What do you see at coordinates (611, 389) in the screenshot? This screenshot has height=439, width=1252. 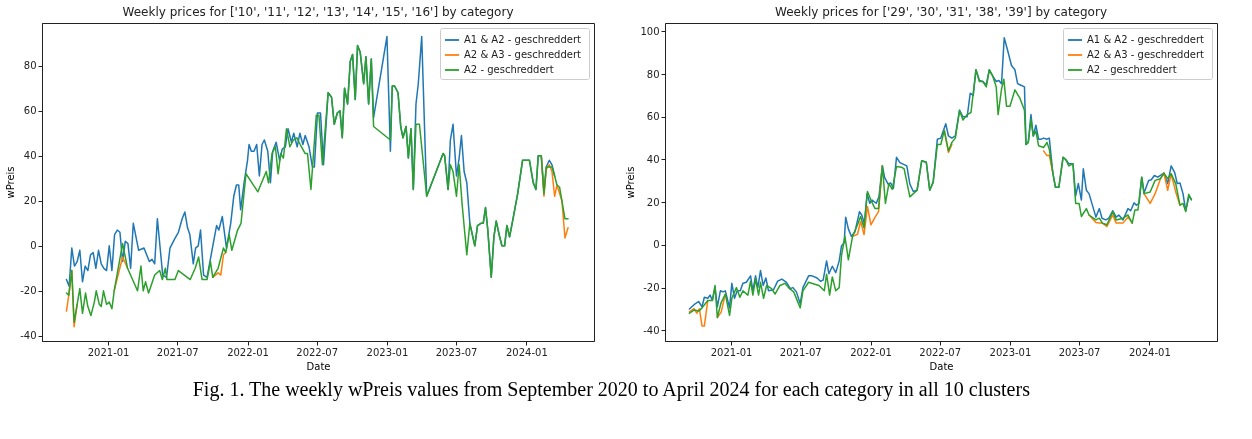 I see `caption: Fig. 1. The weekly wPreis values from September 2020 to April 2024 for each category in all 10 clusters` at bounding box center [611, 389].